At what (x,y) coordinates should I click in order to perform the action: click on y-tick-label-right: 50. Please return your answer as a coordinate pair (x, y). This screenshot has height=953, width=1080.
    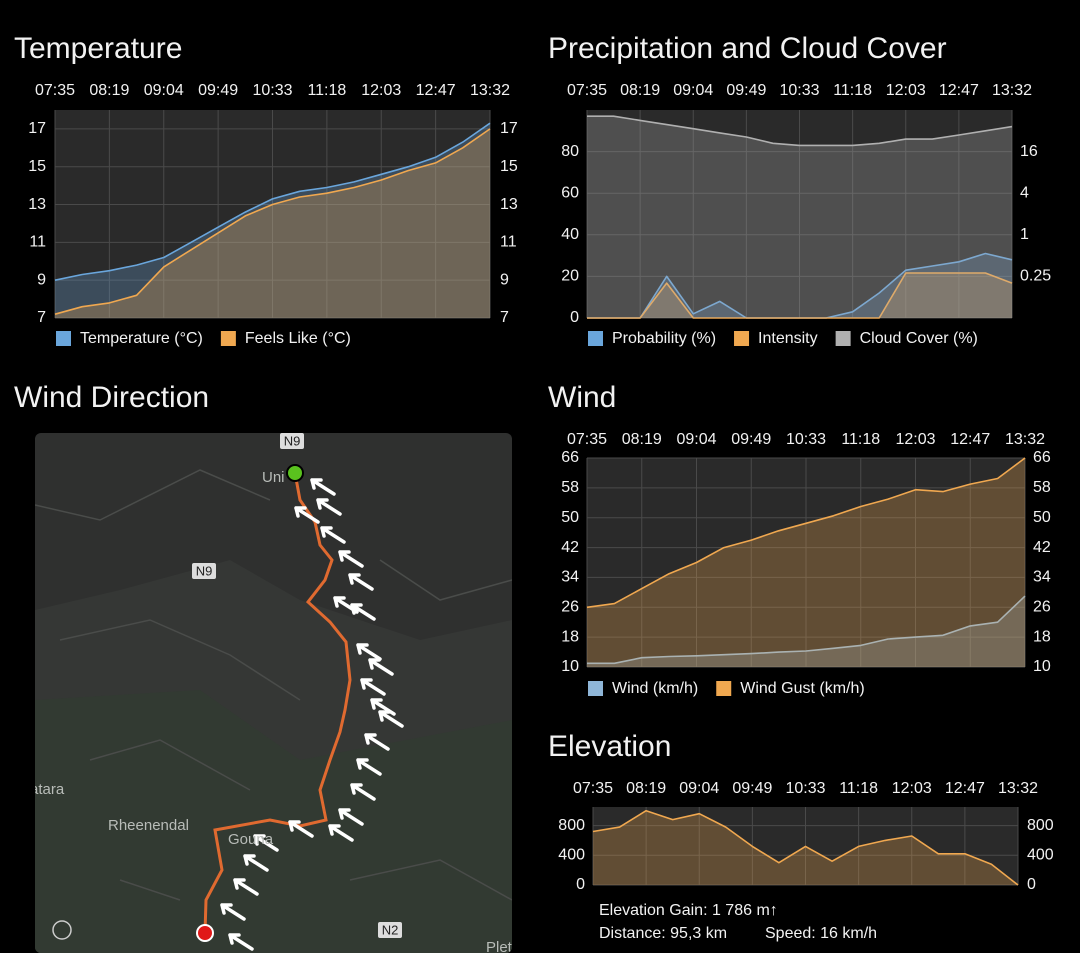
    Looking at the image, I should click on (1042, 517).